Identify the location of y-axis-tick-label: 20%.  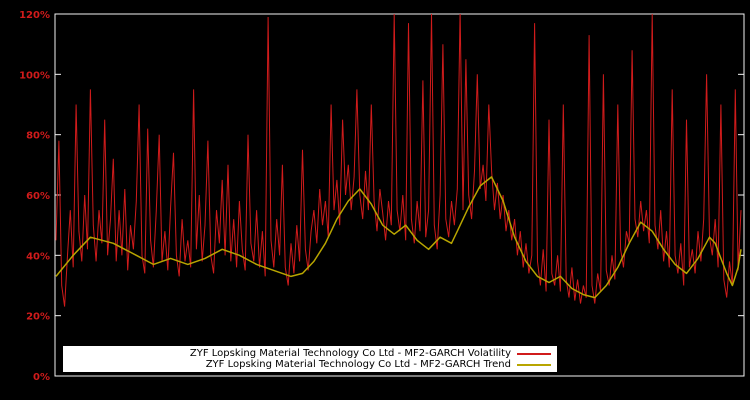
(38, 317).